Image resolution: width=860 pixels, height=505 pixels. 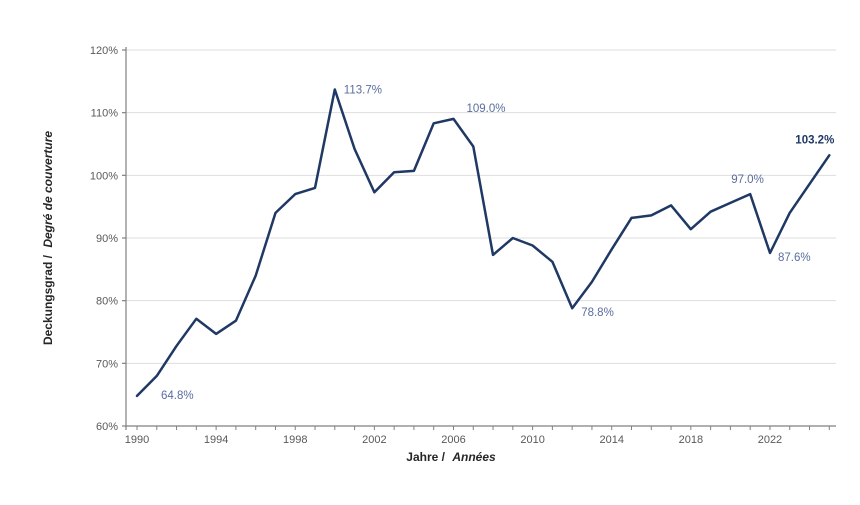 What do you see at coordinates (216, 440) in the screenshot?
I see `x-tick-label-1994: 1994` at bounding box center [216, 440].